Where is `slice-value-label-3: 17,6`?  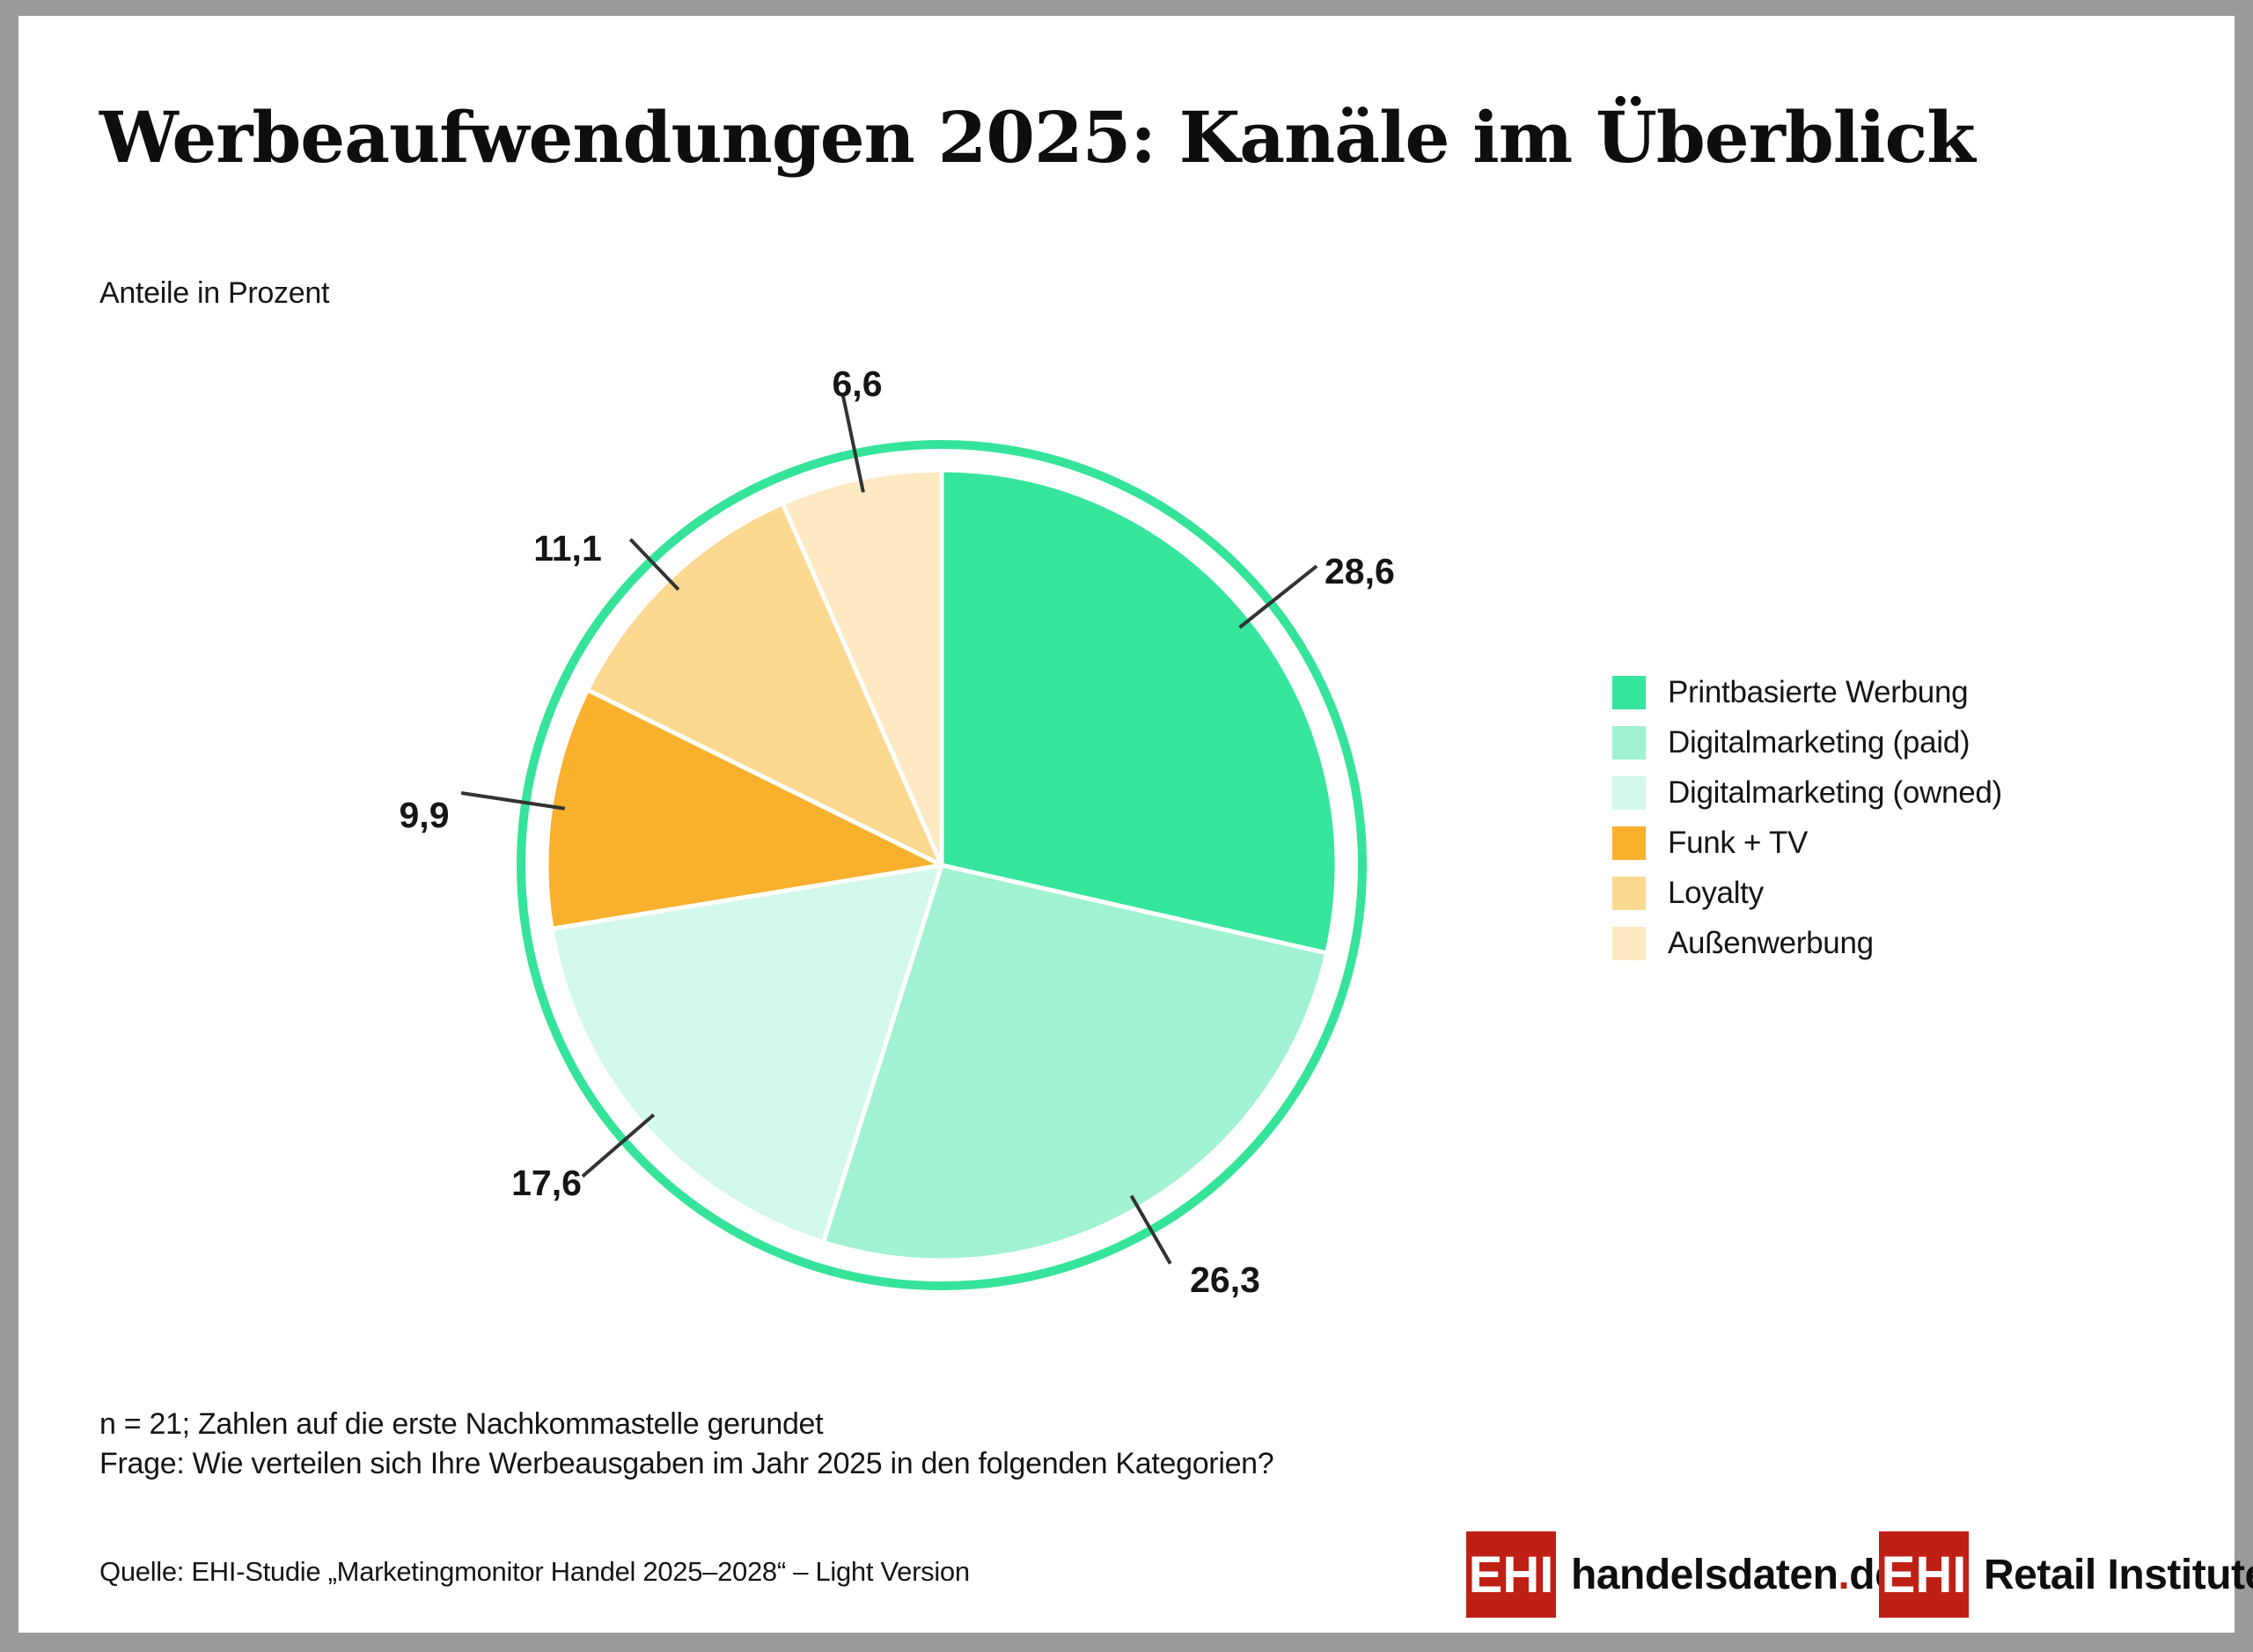 slice-value-label-3: 17,6 is located at coordinates (546, 1183).